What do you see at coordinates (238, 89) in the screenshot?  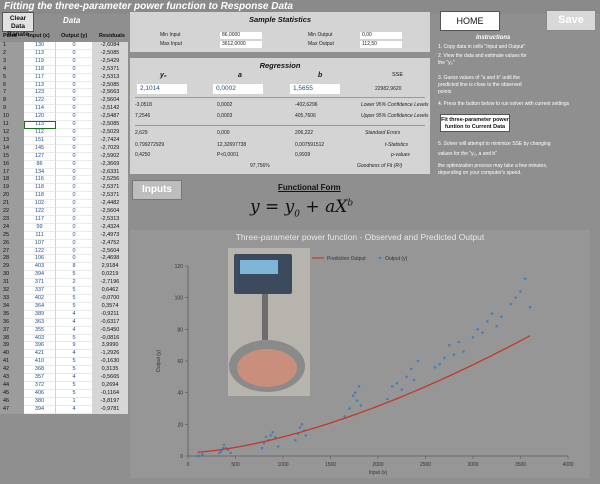 I see `a-value: 0,0002` at bounding box center [238, 89].